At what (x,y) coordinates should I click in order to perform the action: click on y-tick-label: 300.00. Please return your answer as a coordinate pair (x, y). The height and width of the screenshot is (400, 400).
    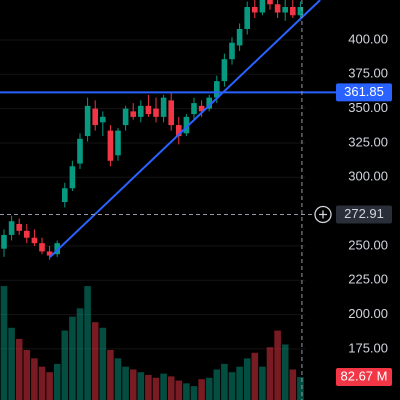
    Looking at the image, I should click on (368, 176).